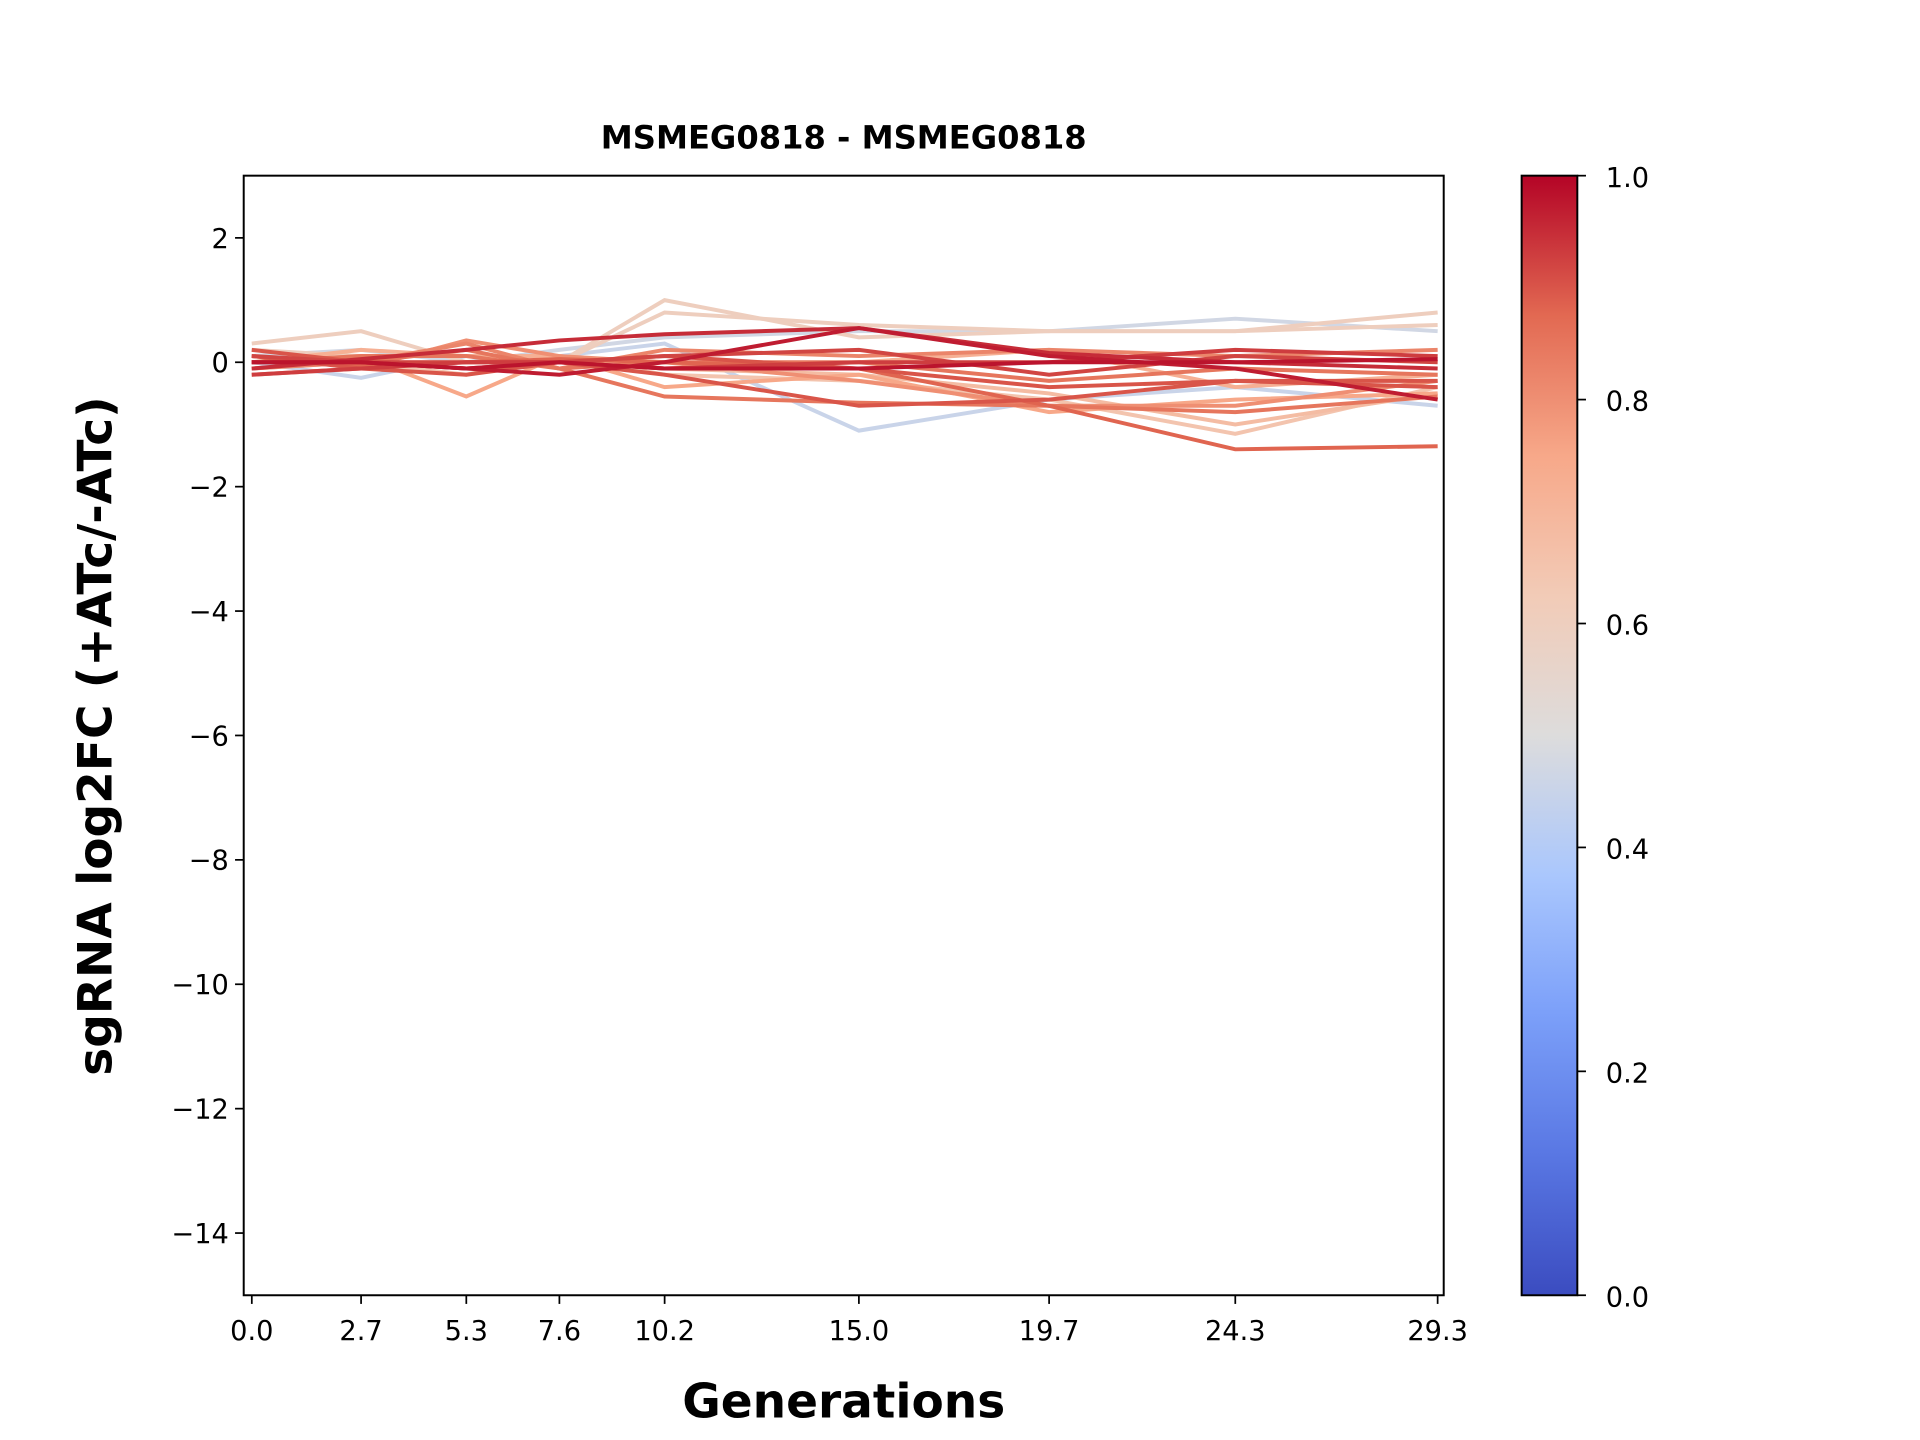 This screenshot has height=1440, width=1920. I want to click on colorbar-tick-label: 1.0, so click(1627, 178).